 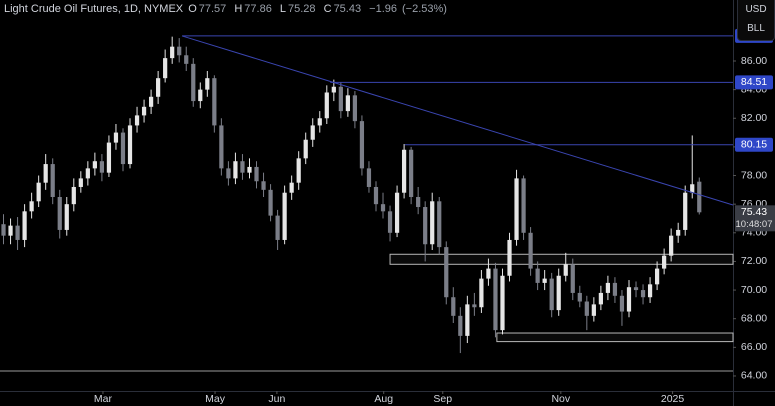 I want to click on change: −1.96, so click(x=383, y=9).